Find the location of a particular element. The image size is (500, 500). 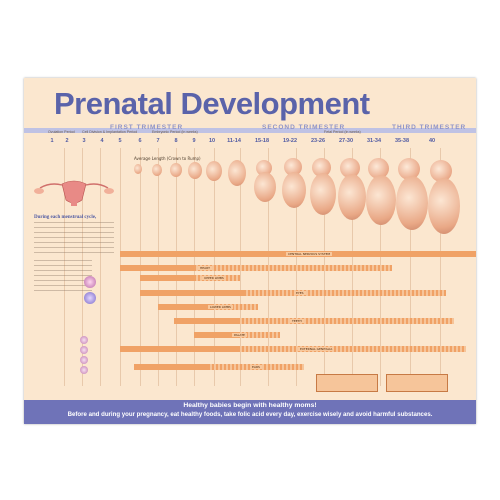

ovulation-period-label: Ovulation Period is located at coordinates (61, 132).